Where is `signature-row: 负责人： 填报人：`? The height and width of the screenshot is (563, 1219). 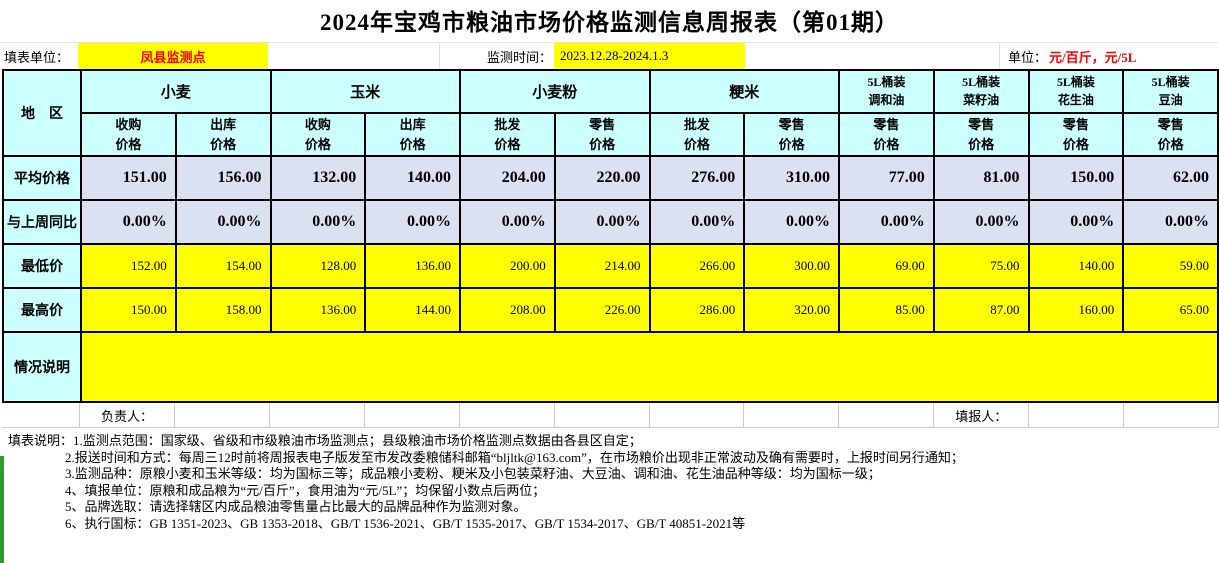
signature-row: 负责人： 填报人： is located at coordinates (610, 415).